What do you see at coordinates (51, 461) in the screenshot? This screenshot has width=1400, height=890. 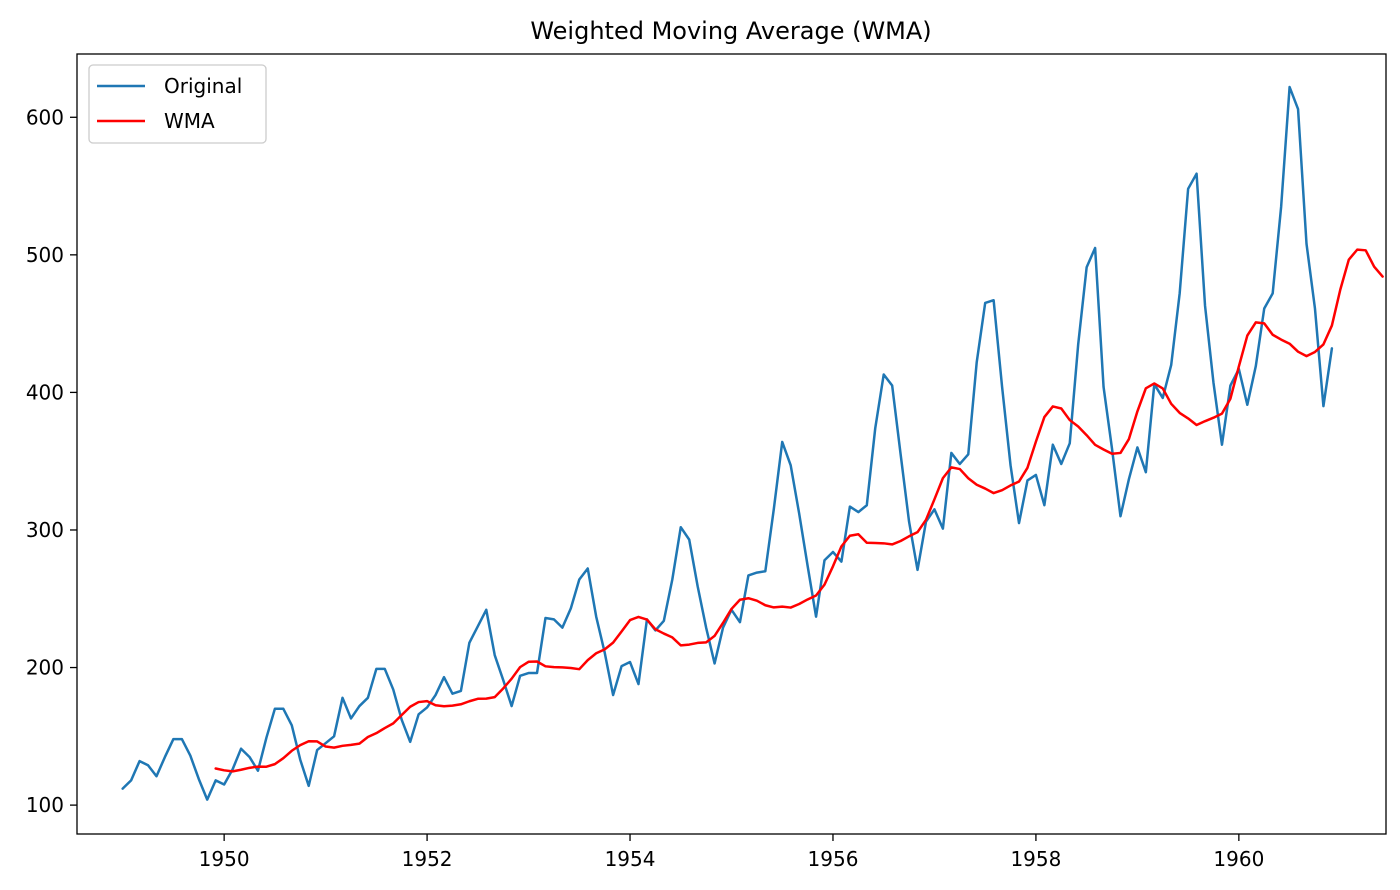 I see `y-axis: 100 200 300 400 500 600` at bounding box center [51, 461].